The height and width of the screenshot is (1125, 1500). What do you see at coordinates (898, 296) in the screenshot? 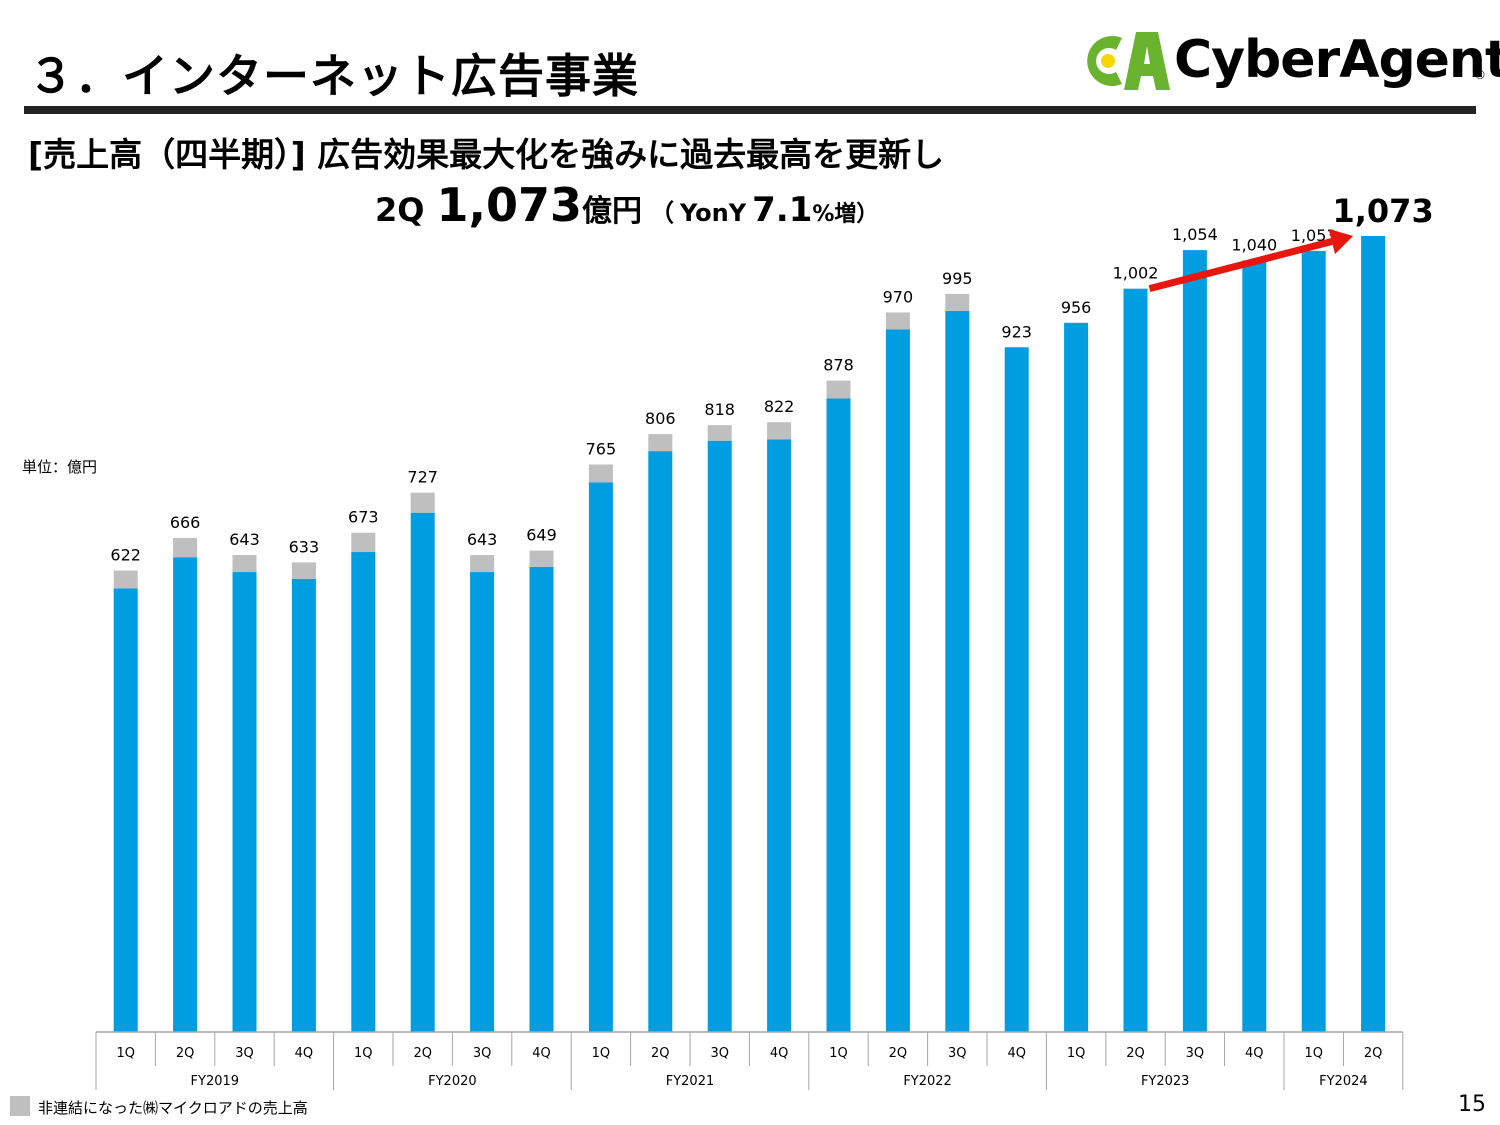
I see `data-label: 970` at bounding box center [898, 296].